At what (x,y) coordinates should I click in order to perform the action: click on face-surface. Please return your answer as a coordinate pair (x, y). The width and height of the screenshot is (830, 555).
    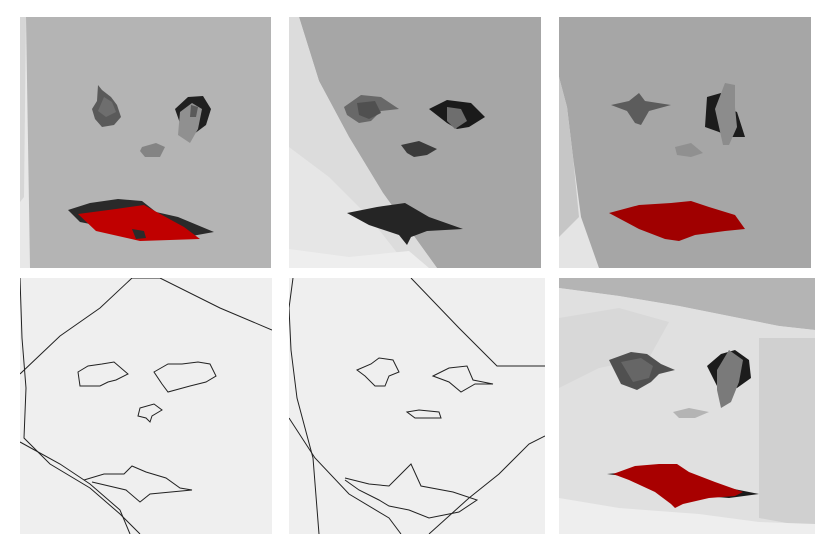
    Looking at the image, I should click on (685, 142).